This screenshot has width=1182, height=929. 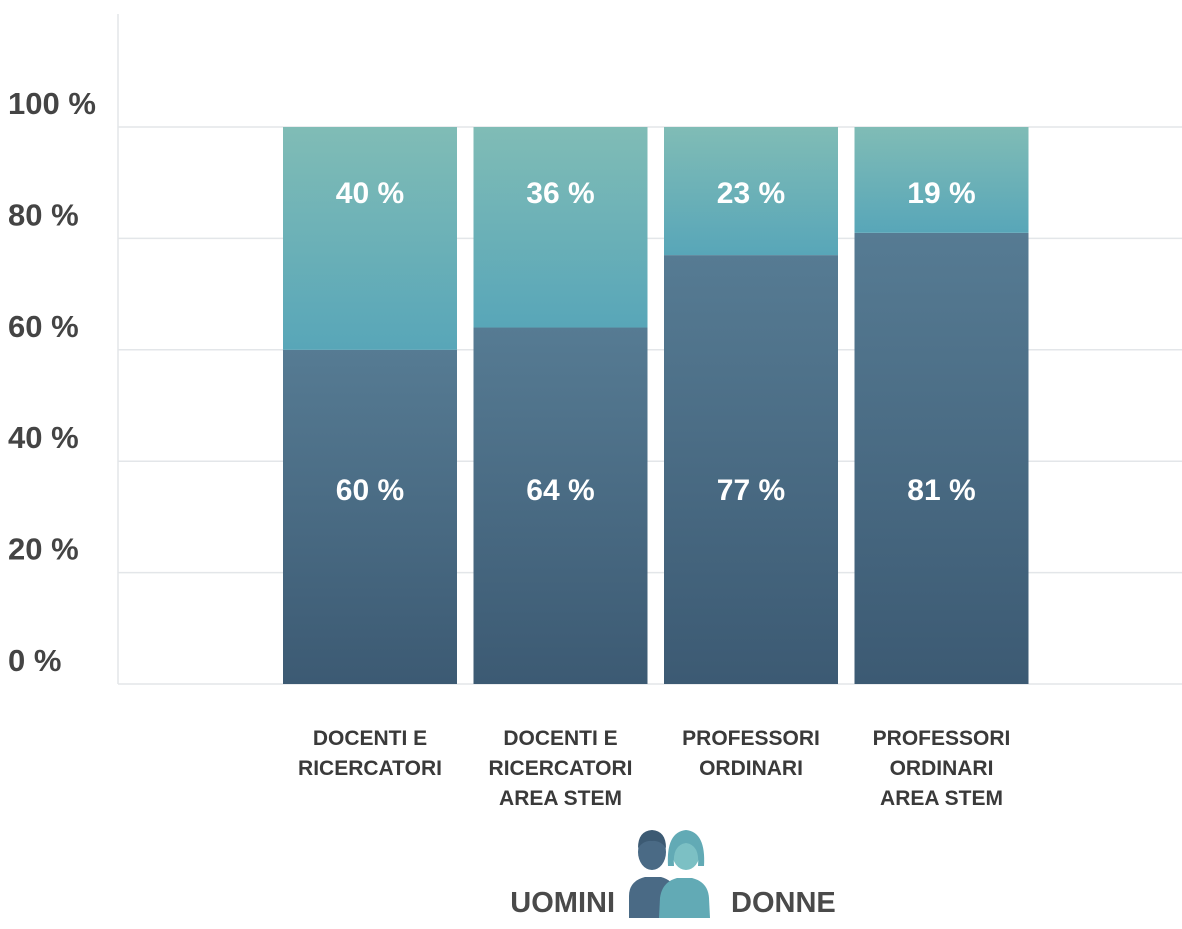 What do you see at coordinates (783, 903) in the screenshot?
I see `legend-label-donne: DONNE` at bounding box center [783, 903].